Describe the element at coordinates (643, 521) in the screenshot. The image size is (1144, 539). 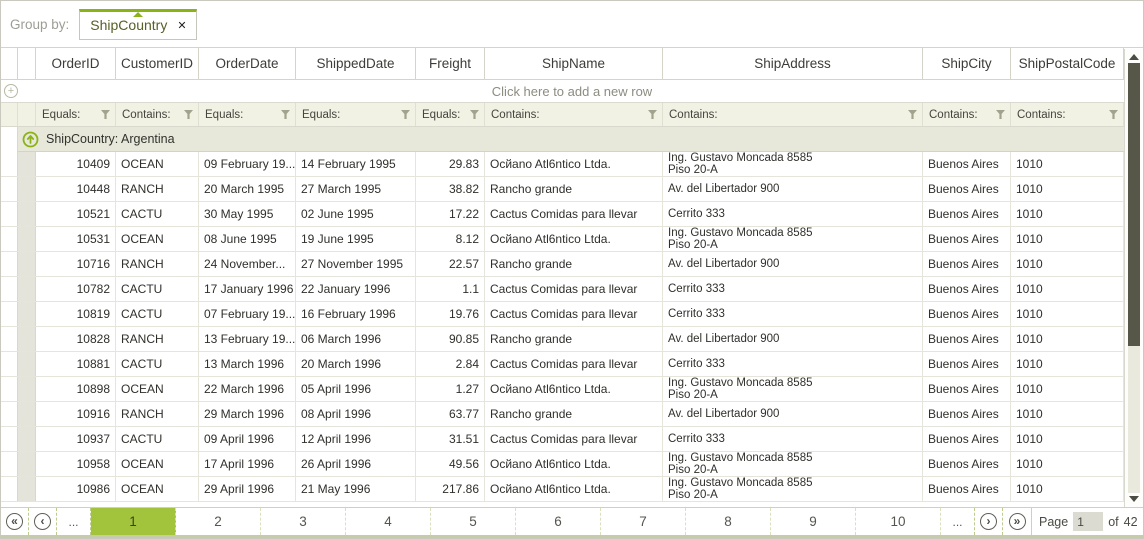
I see `page-number-button: 7` at that location.